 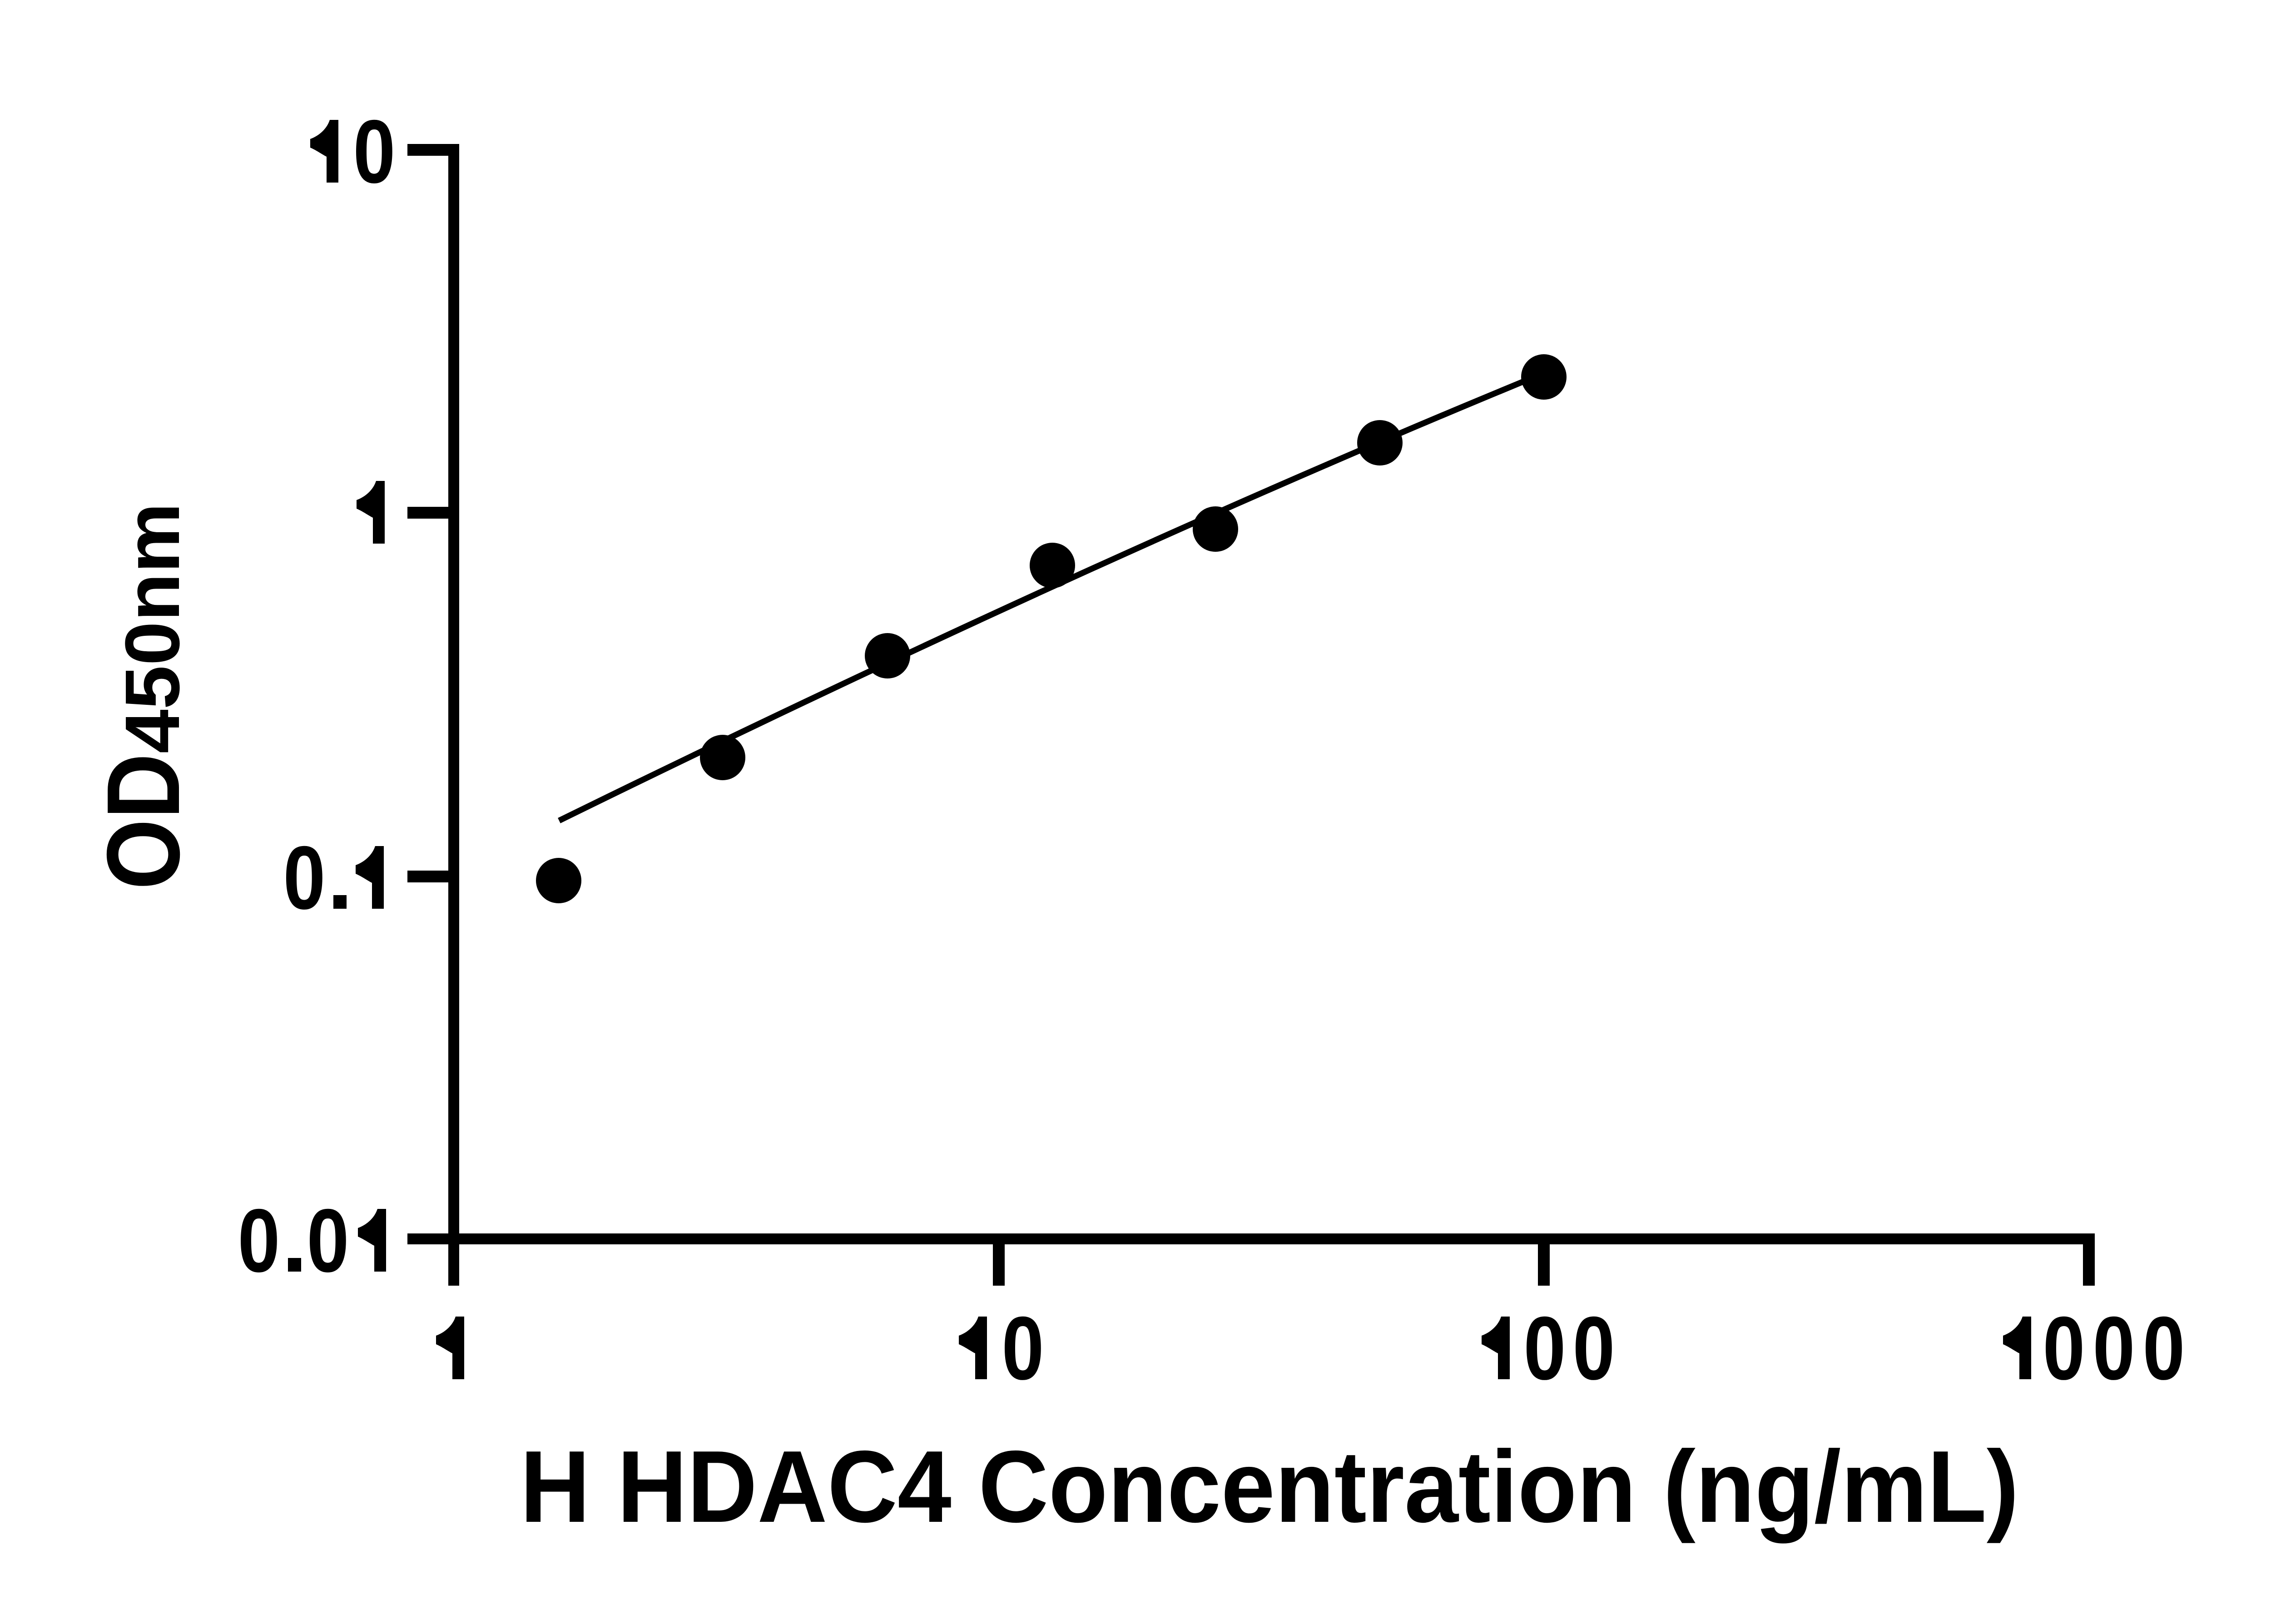 I want to click on svg-text: OD450nm, so click(x=143, y=696).